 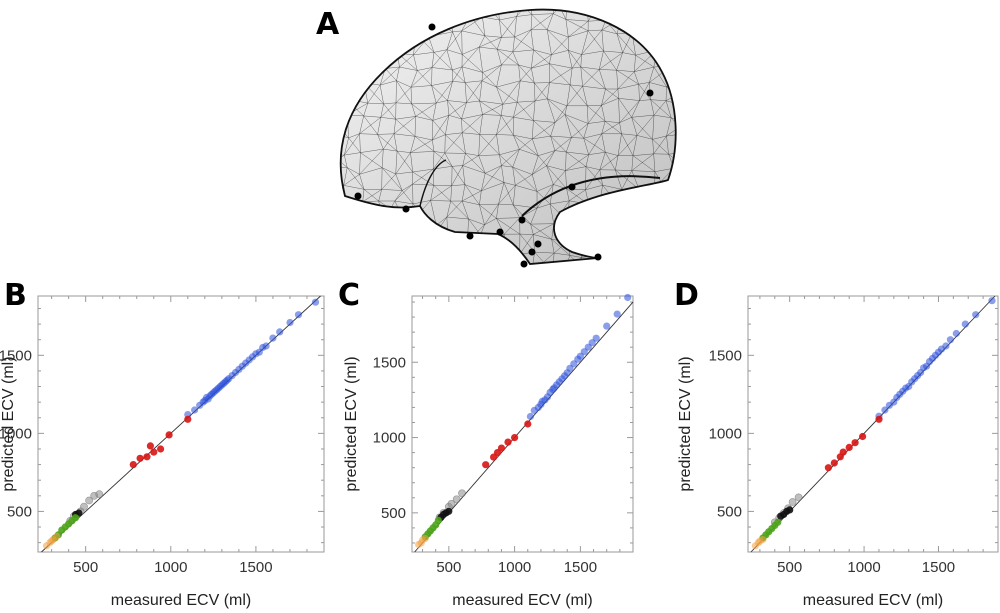 What do you see at coordinates (591, 196) in the screenshot?
I see `brain-contour-line` at bounding box center [591, 196].